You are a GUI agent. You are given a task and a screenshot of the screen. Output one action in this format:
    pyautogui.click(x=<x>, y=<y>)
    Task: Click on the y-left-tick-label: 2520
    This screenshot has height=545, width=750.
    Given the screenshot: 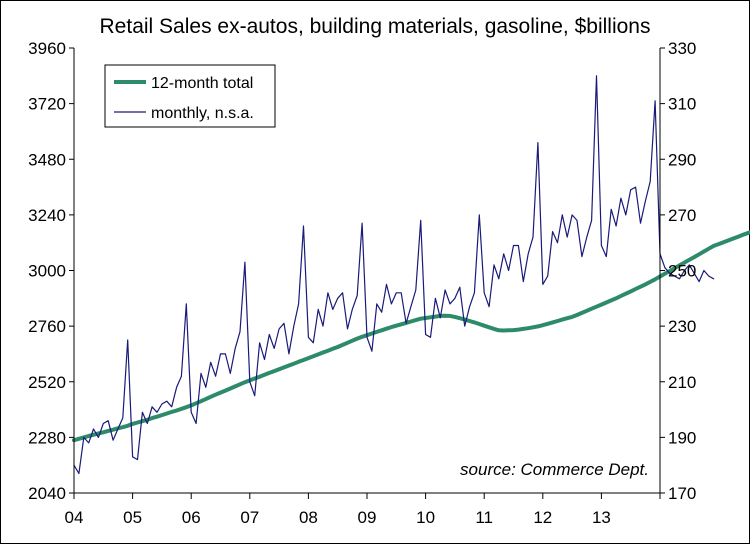 What is the action you would take?
    pyautogui.click(x=47, y=382)
    